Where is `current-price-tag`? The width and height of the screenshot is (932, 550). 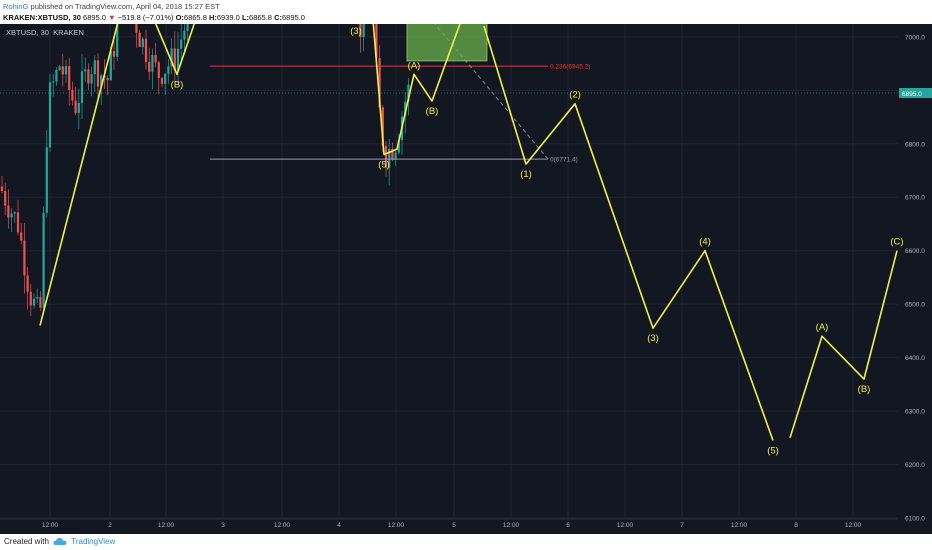
current-price-tag is located at coordinates (915, 92).